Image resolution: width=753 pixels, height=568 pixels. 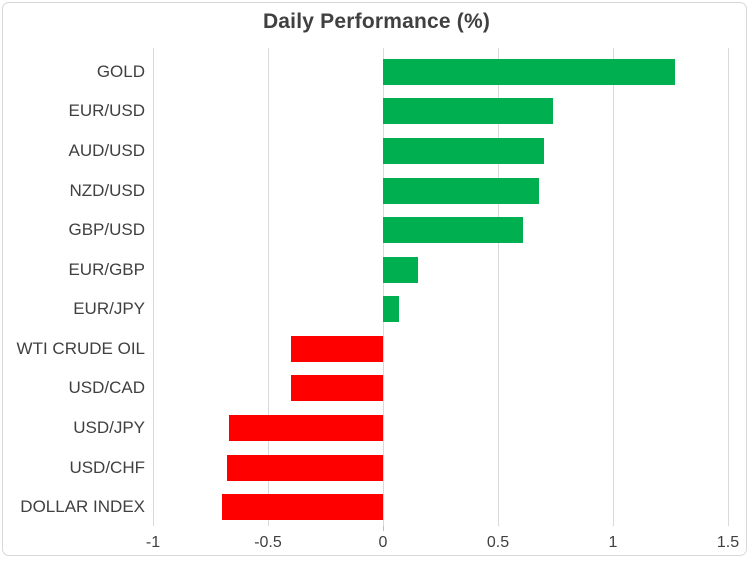 I want to click on category-label-nzd-usd: NZD/USD, so click(x=107, y=190).